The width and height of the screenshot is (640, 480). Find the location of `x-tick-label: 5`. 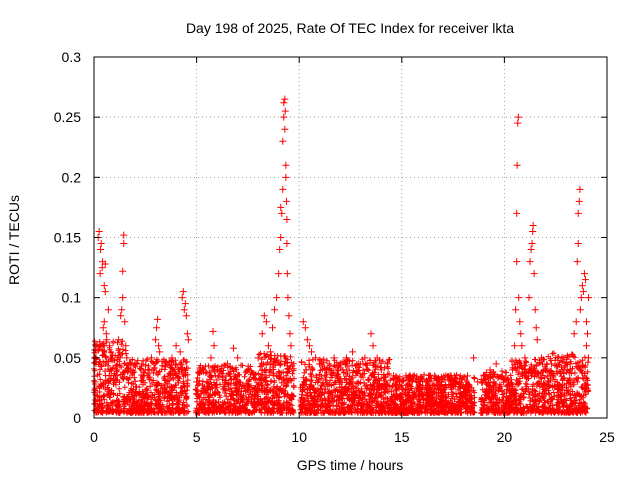

x-tick-label: 5 is located at coordinates (197, 437).